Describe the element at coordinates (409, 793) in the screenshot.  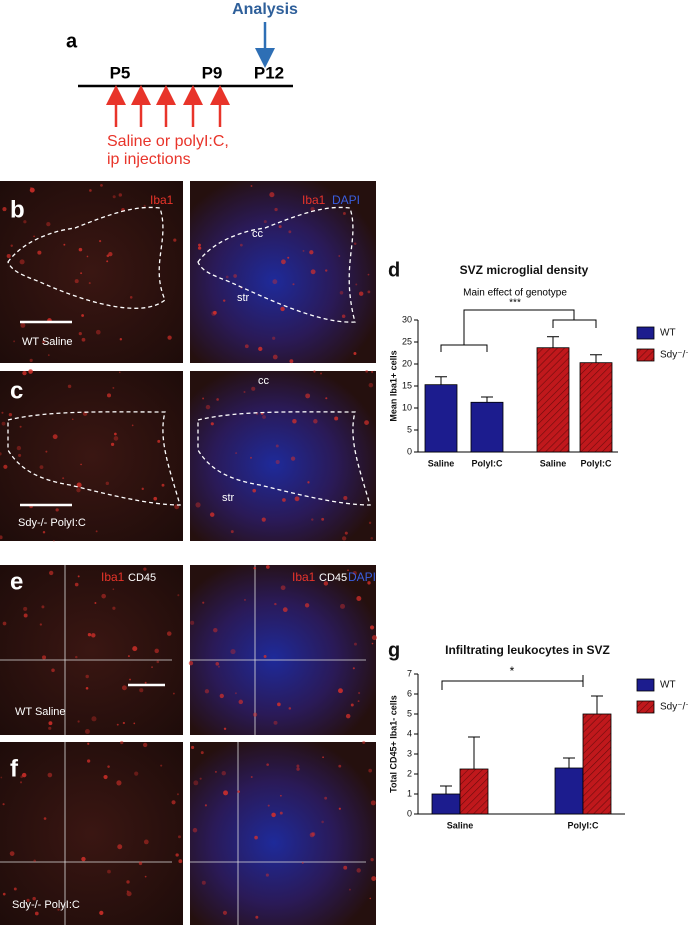
I see `y-tick-label: 1` at that location.